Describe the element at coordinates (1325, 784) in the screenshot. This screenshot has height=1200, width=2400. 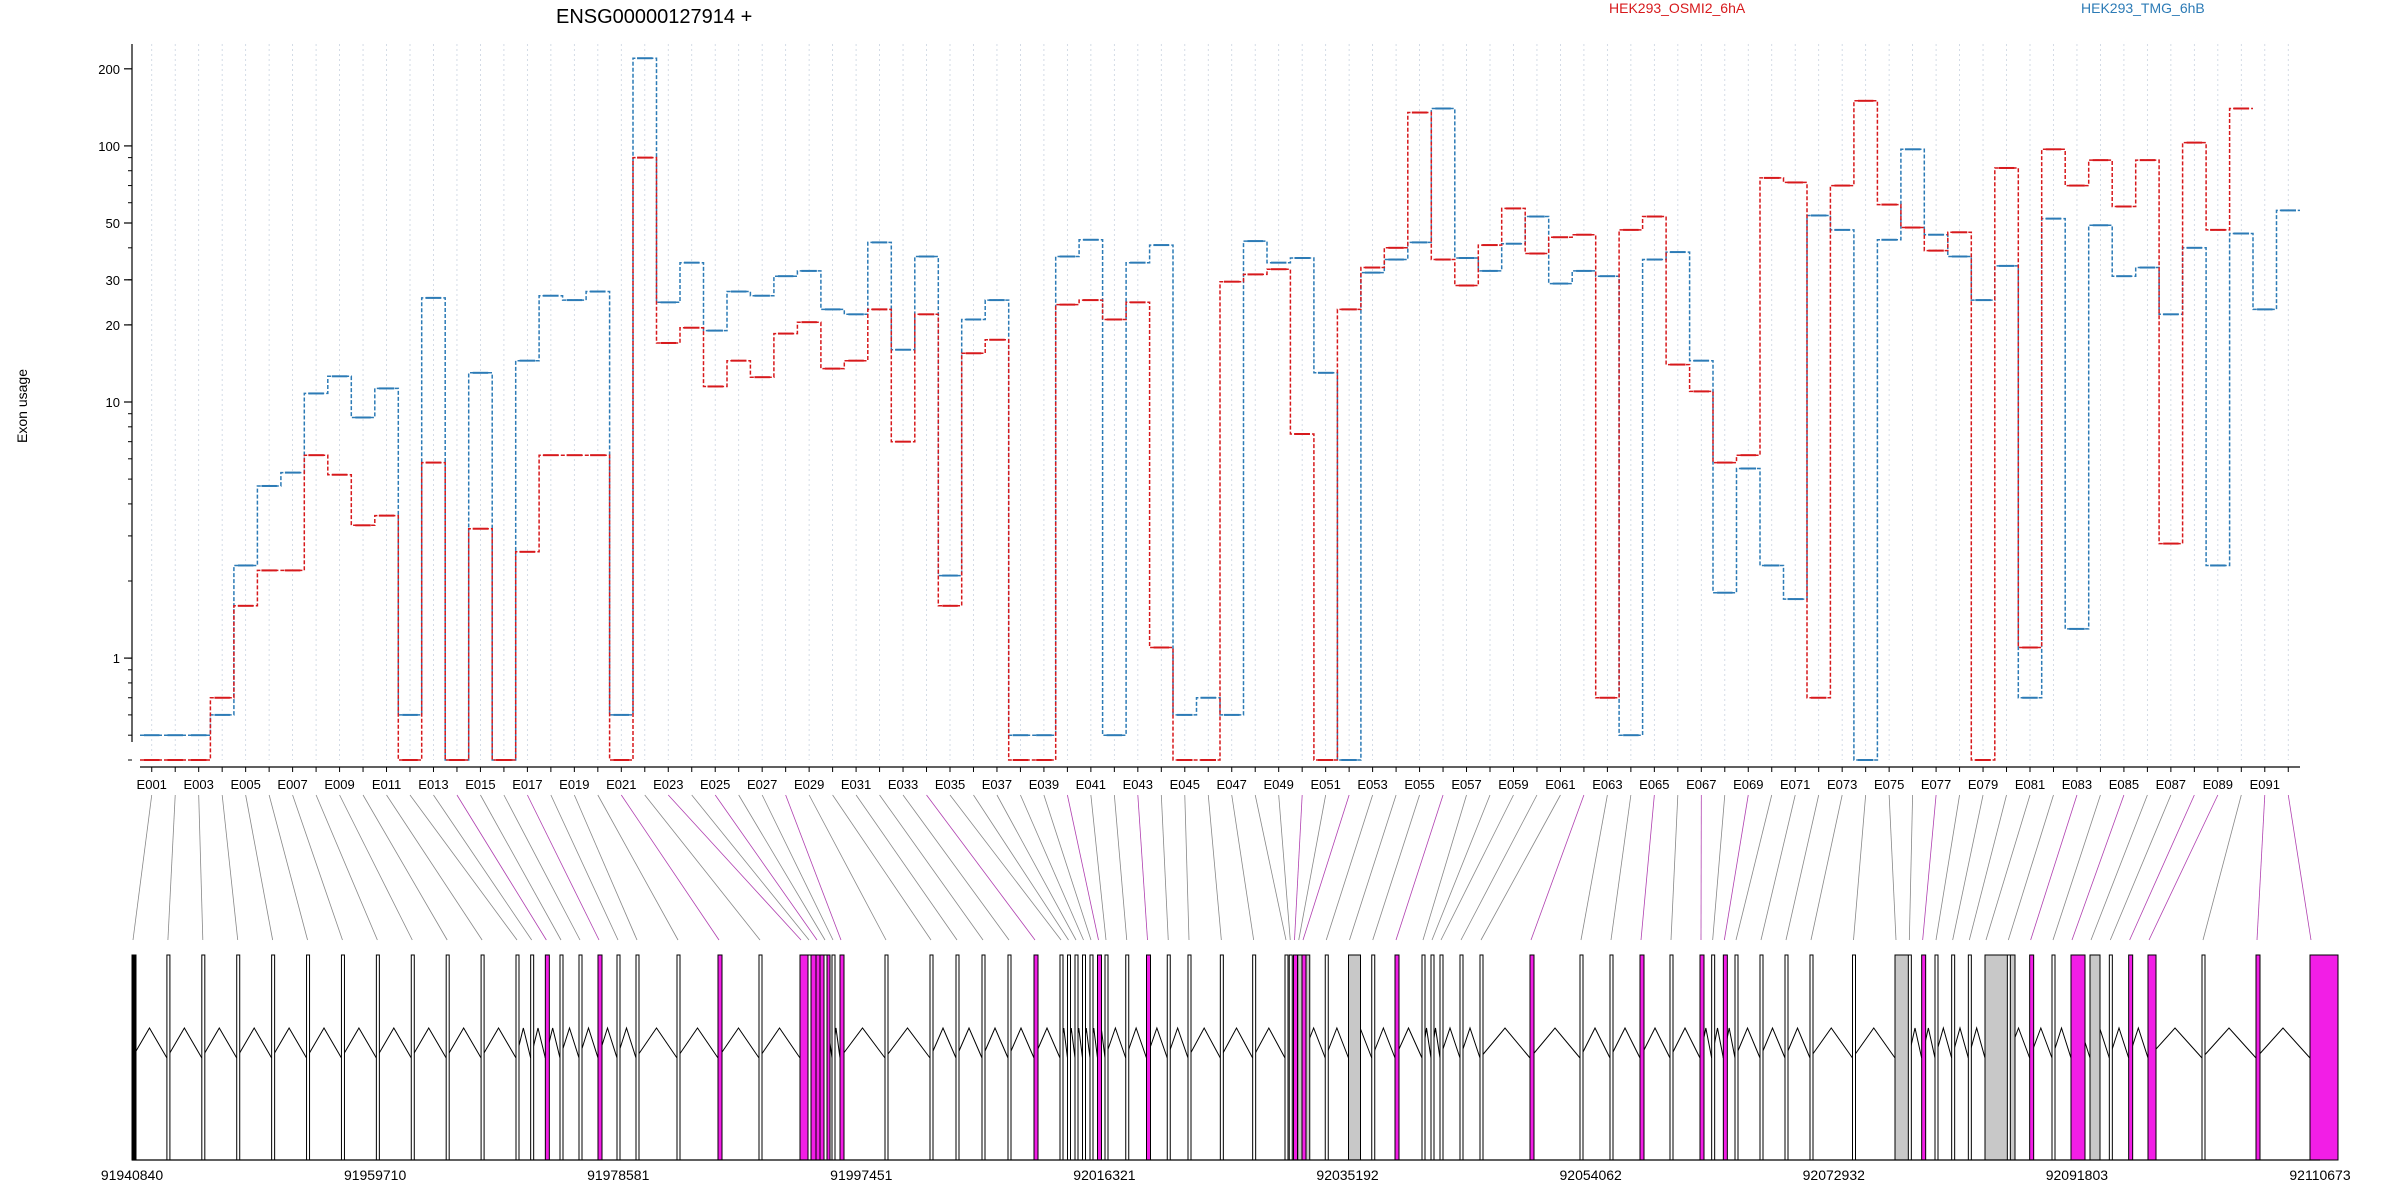
I see `x-tick-label: E051` at that location.